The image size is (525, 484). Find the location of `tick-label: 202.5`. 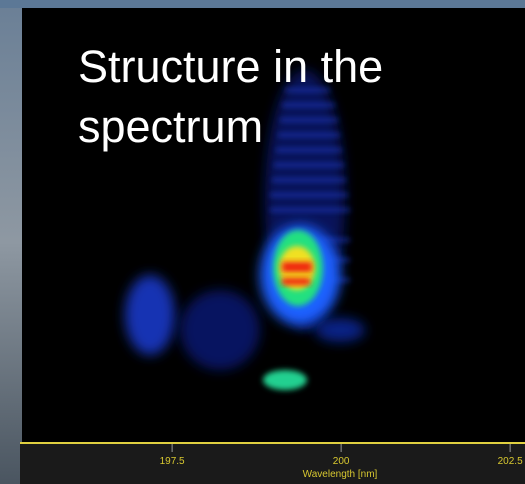

tick-label: 202.5 is located at coordinates (510, 461).